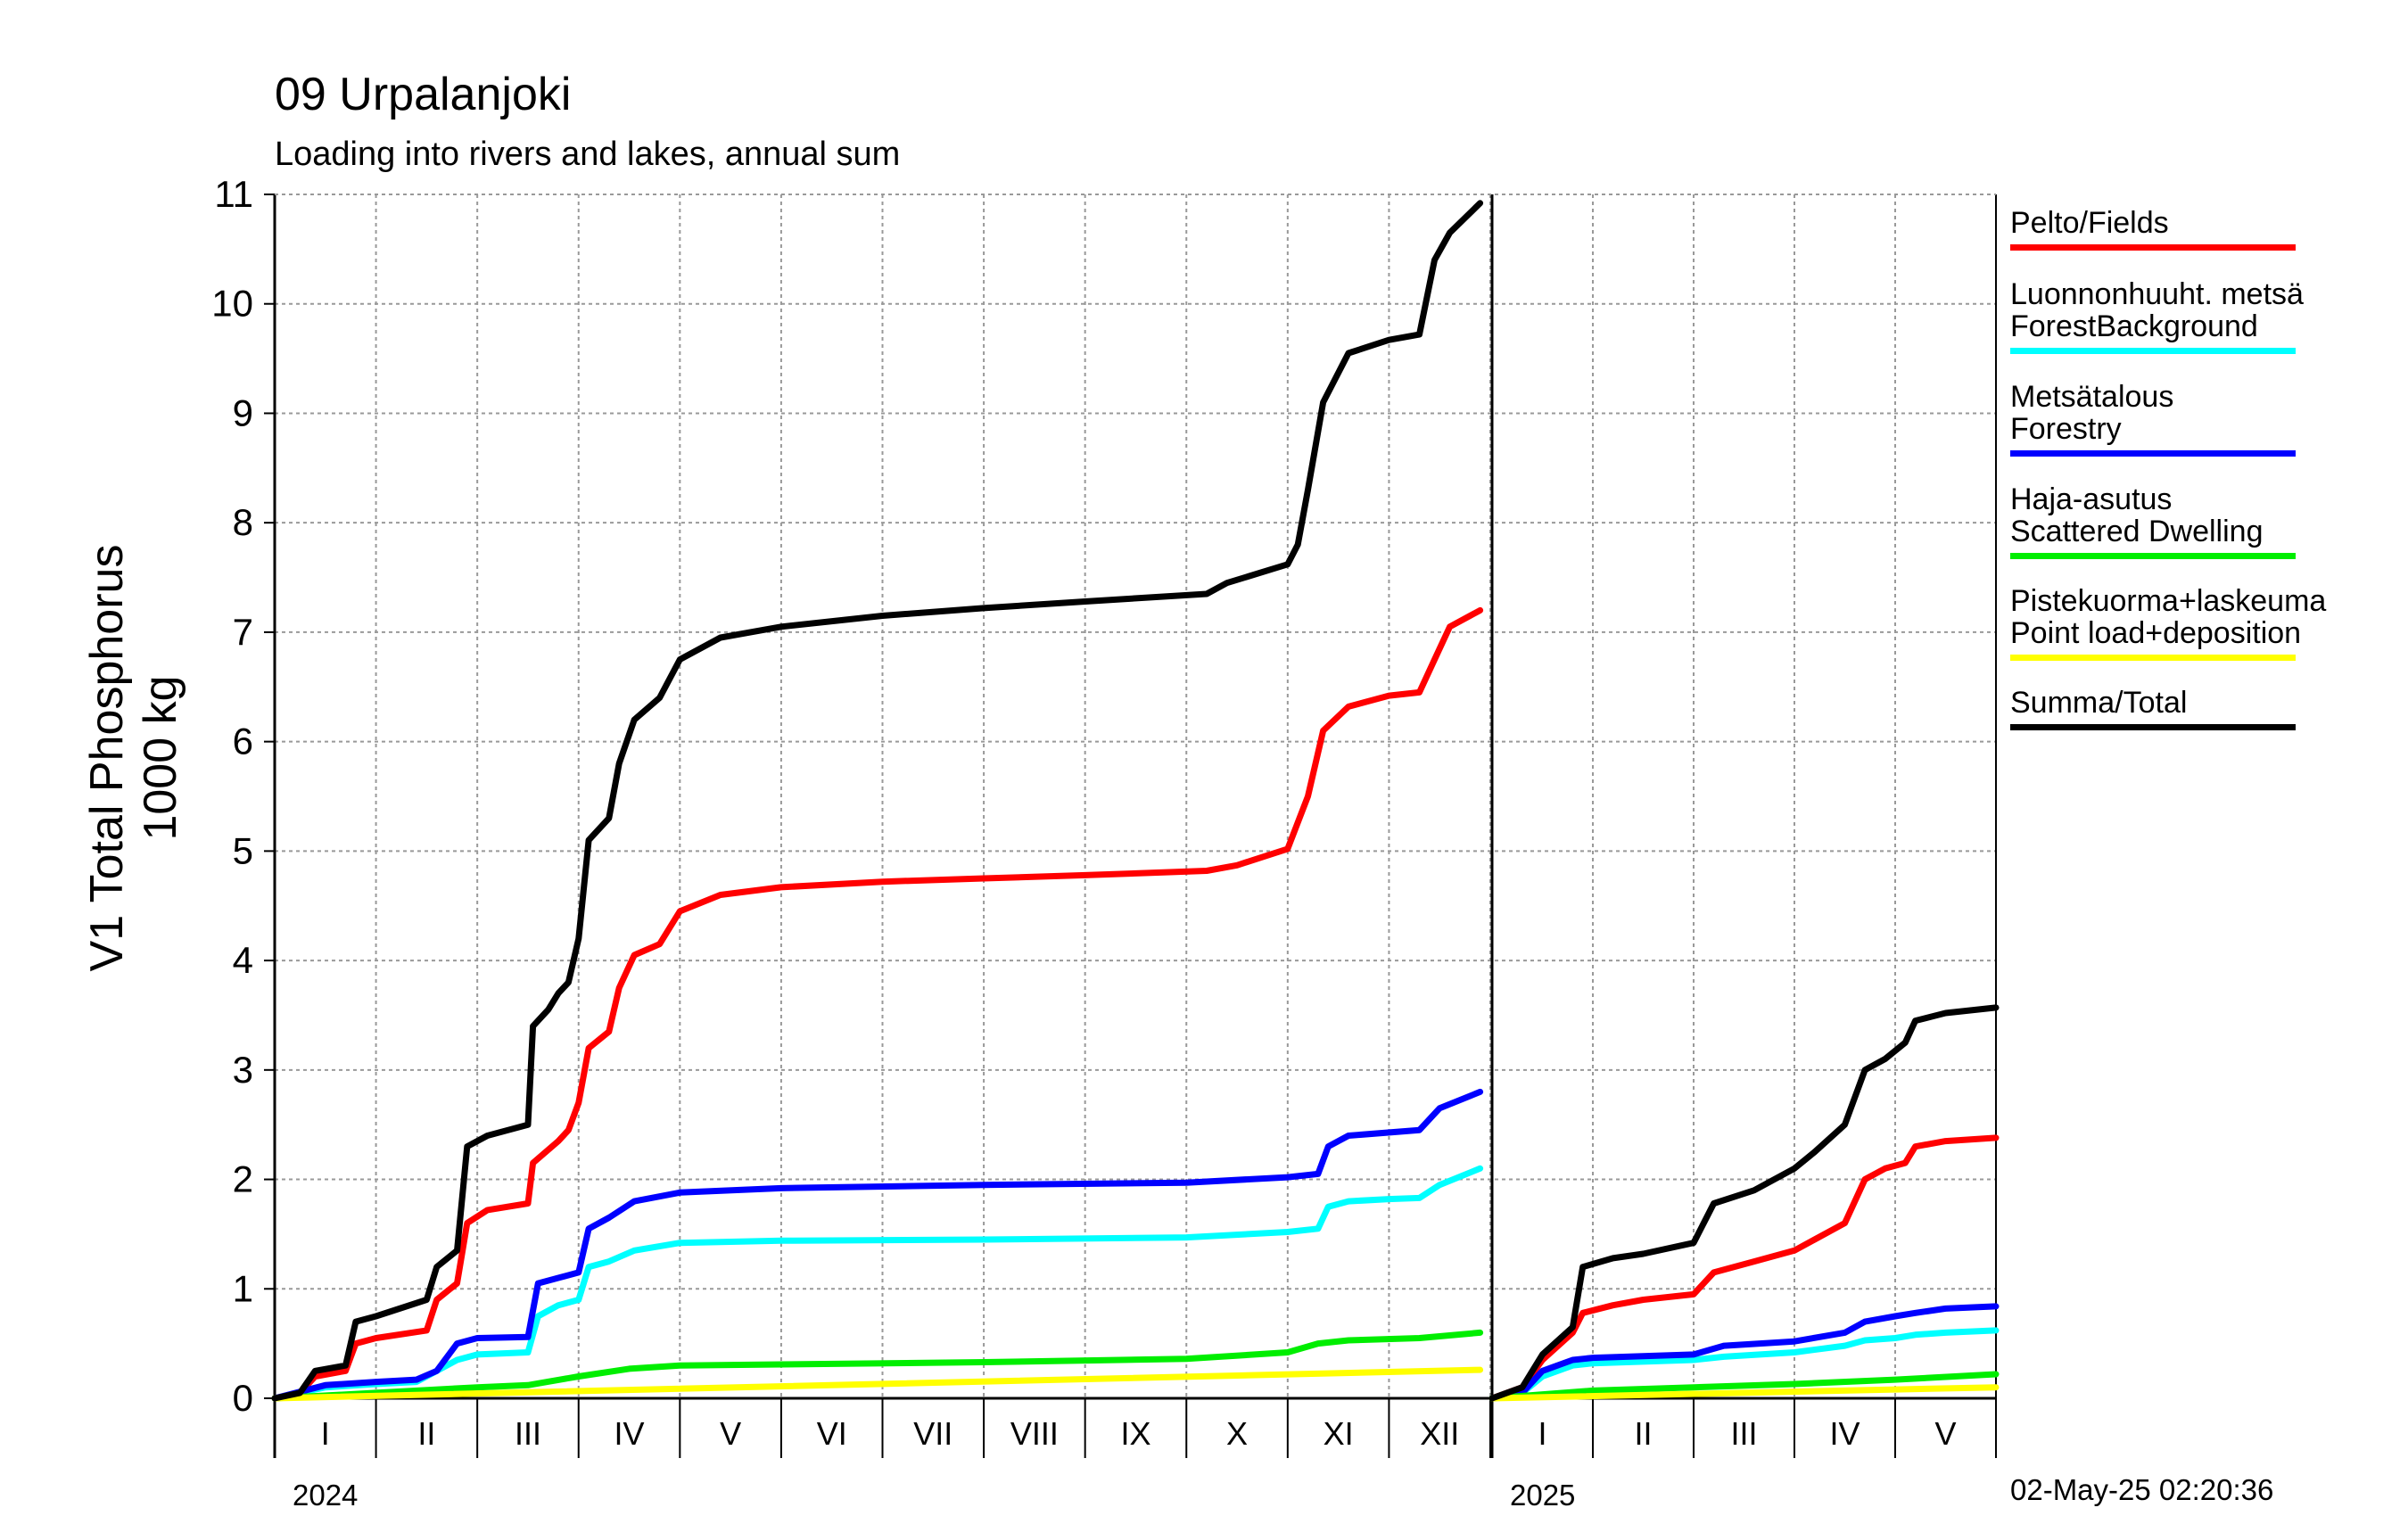  What do you see at coordinates (243, 741) in the screenshot?
I see `y-tick-label: 6` at bounding box center [243, 741].